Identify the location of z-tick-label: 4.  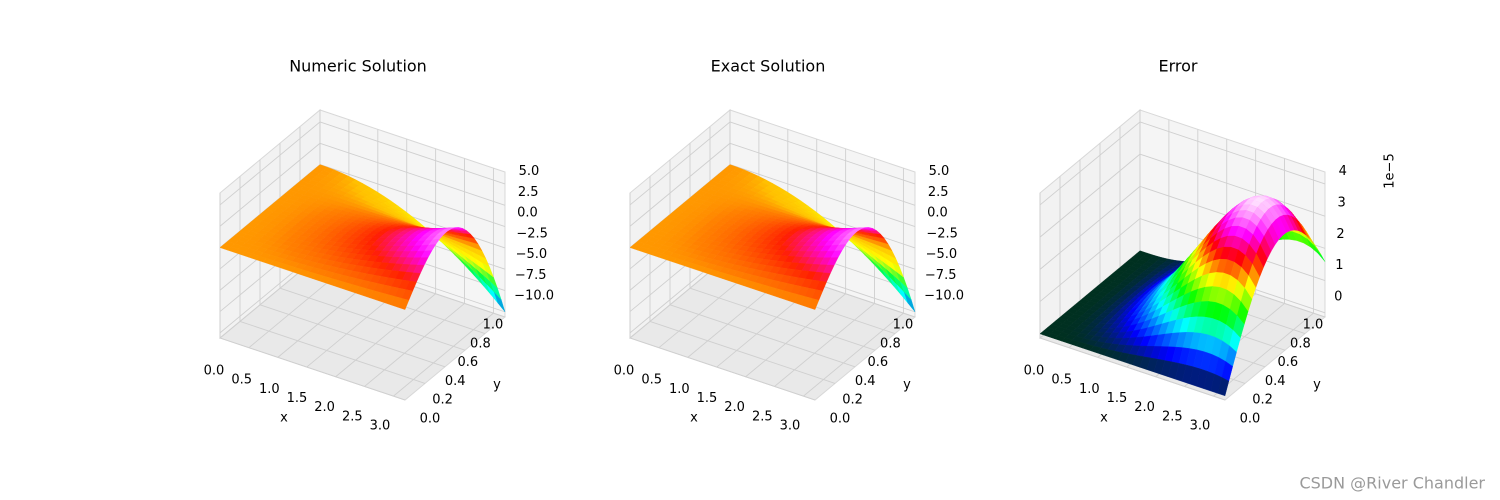
(1343, 171).